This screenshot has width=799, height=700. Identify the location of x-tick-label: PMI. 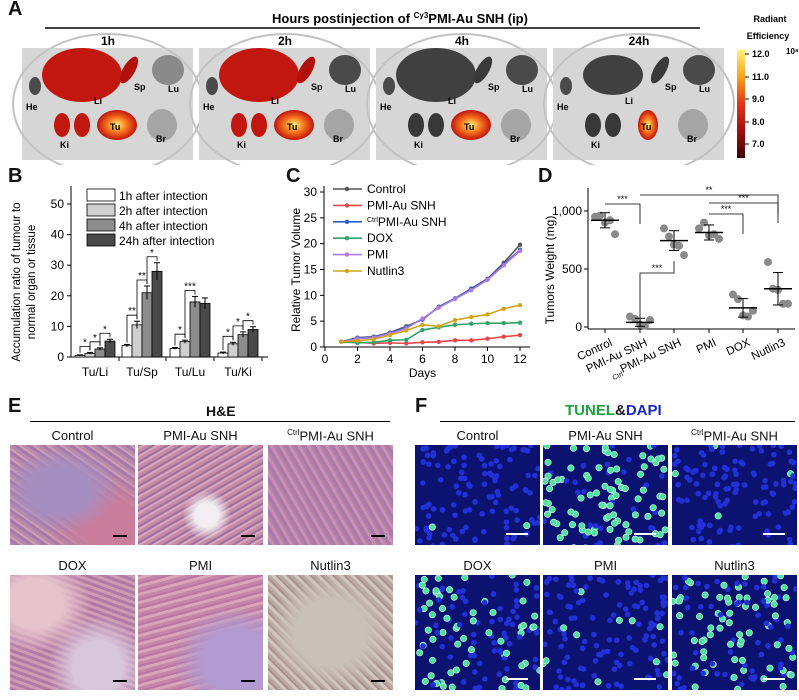
(707, 347).